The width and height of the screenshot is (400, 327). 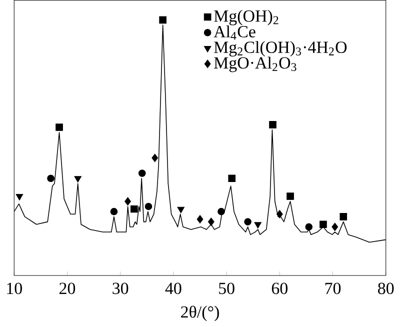 What do you see at coordinates (173, 288) in the screenshot?
I see `x-tick-label: 40` at bounding box center [173, 288].